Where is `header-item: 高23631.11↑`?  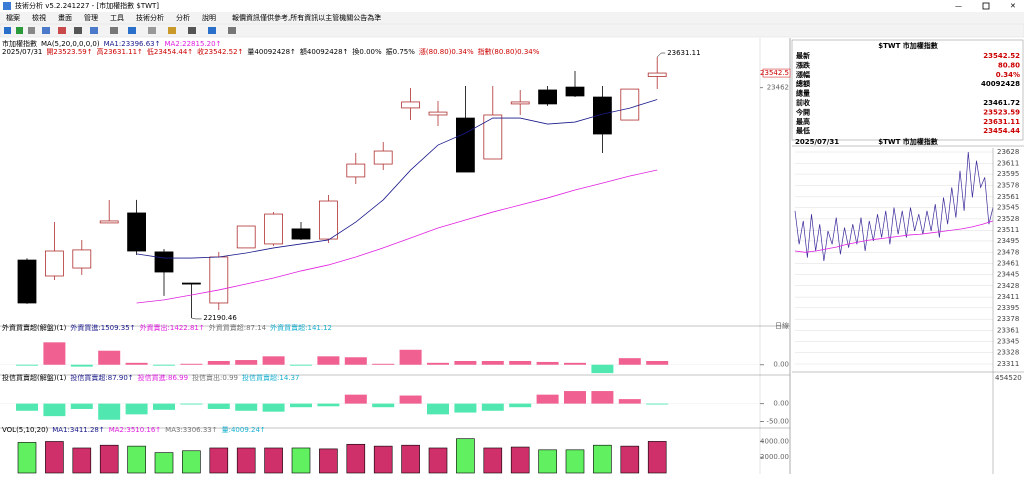
header-item: 高23631.11↑ is located at coordinates (120, 51).